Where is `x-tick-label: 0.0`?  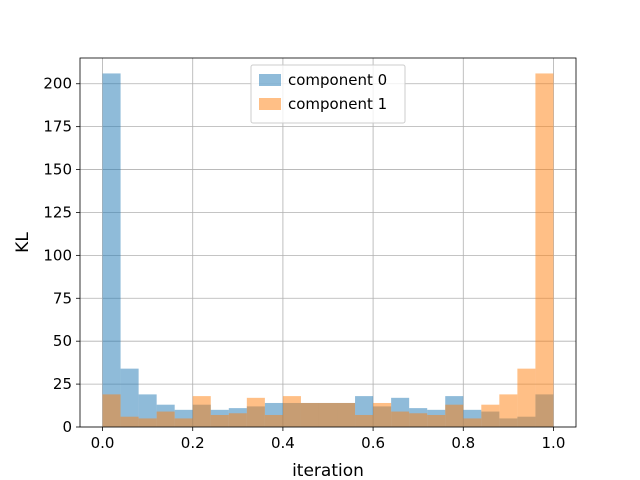
x-tick-label: 0.0 is located at coordinates (103, 443).